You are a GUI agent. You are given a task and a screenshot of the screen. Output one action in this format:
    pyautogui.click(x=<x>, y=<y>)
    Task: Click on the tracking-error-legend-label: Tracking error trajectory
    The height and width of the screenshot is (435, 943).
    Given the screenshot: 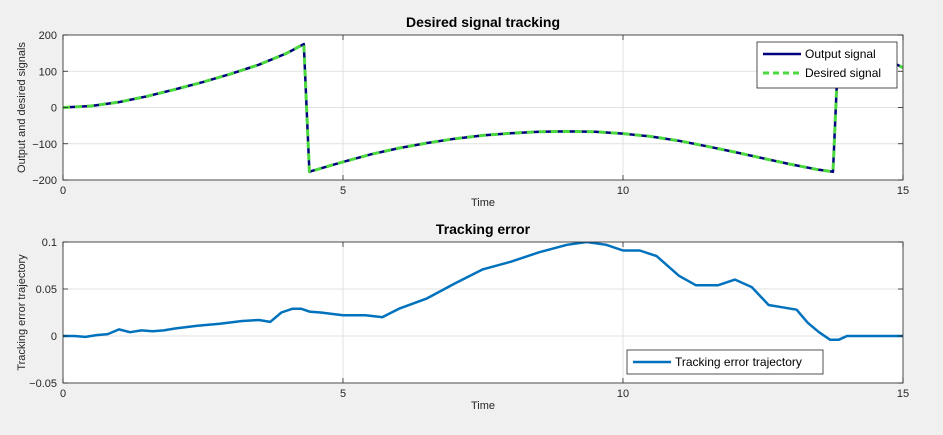 What is the action you would take?
    pyautogui.click(x=738, y=362)
    